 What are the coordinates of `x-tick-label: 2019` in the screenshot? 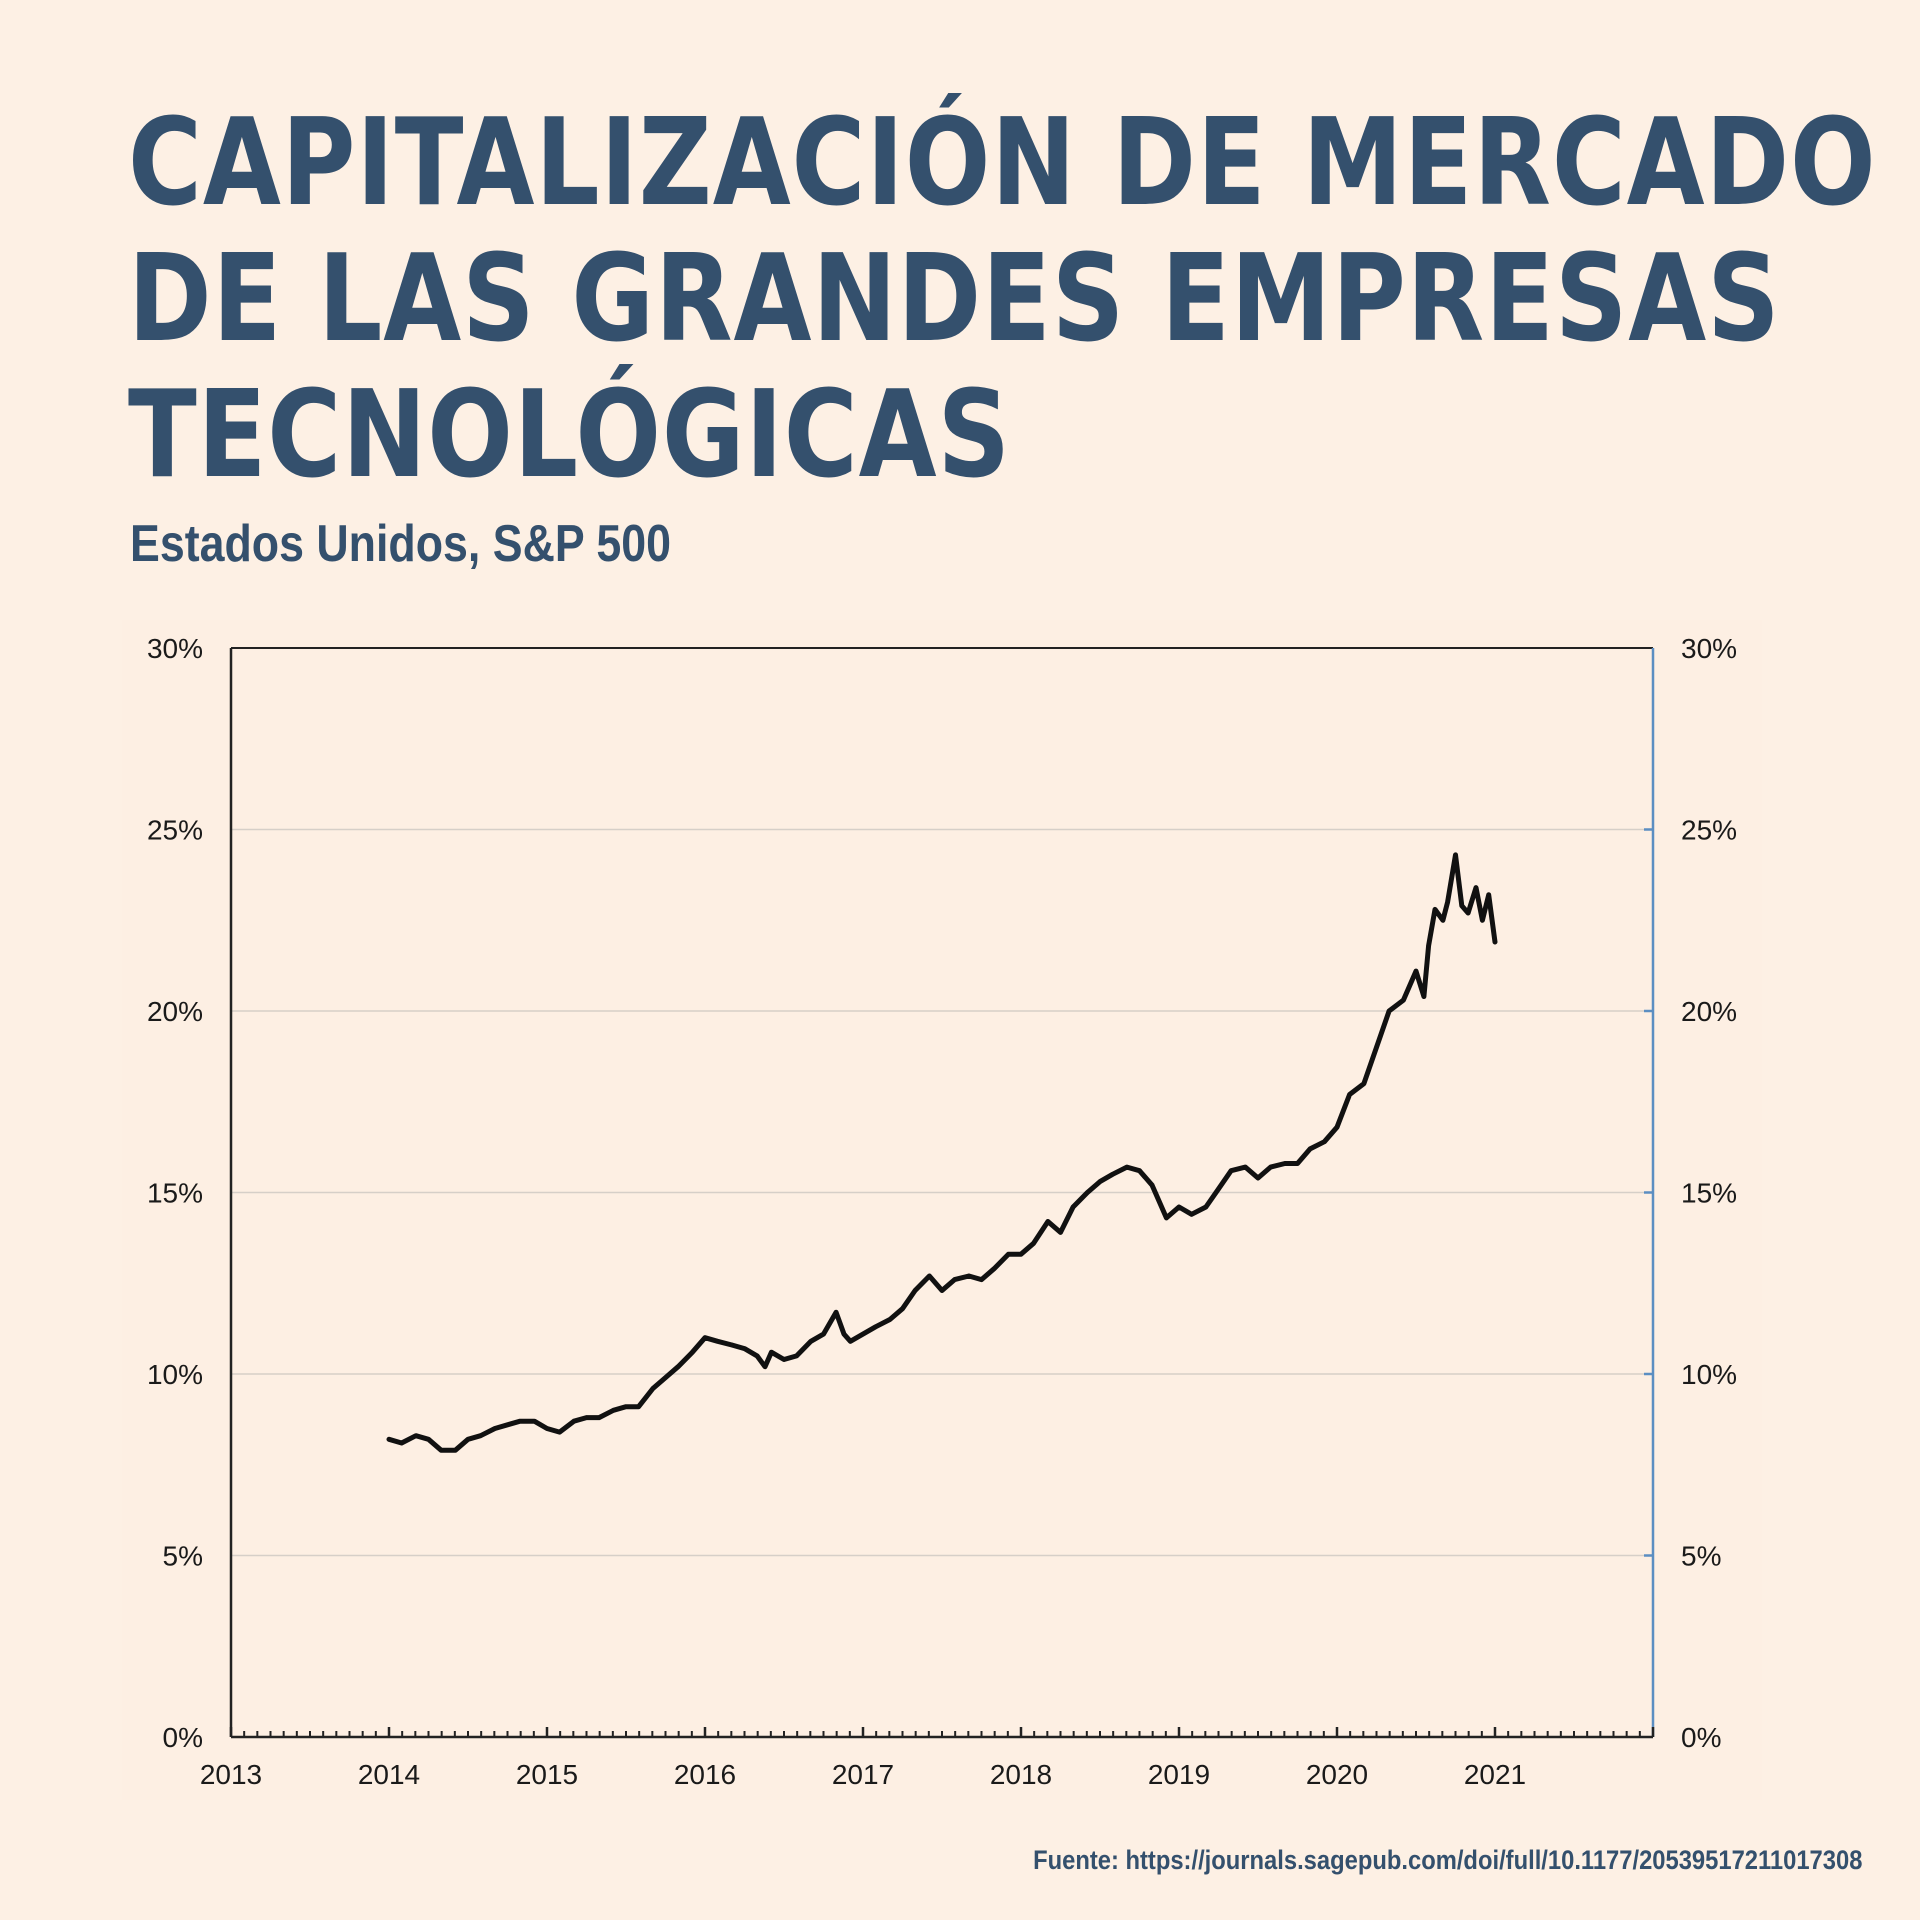 It's located at (1179, 1774).